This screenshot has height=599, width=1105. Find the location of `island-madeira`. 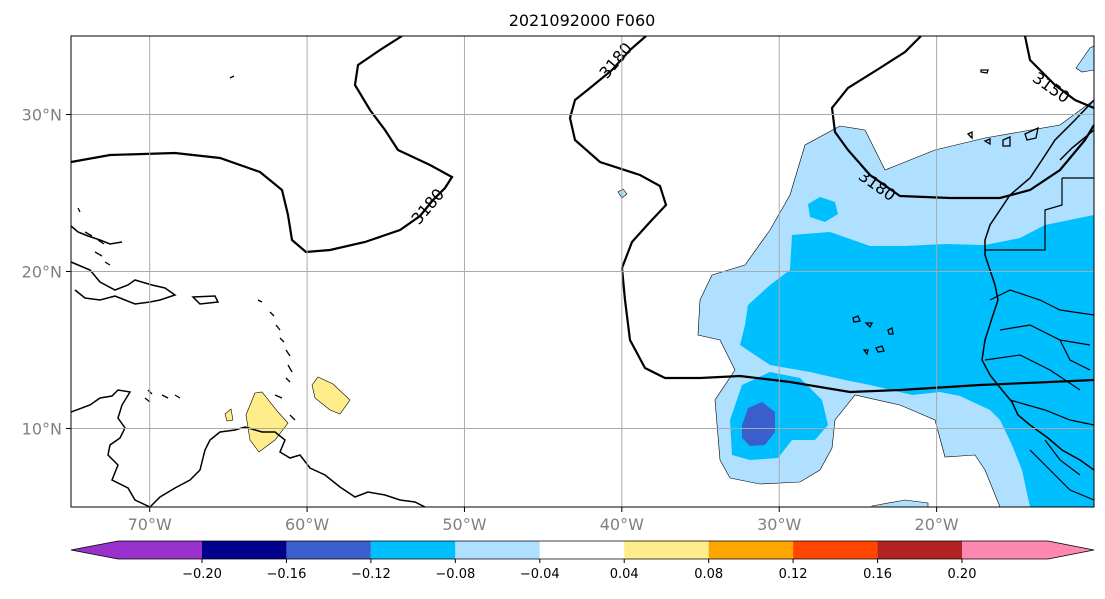

island-madeira is located at coordinates (984, 71).